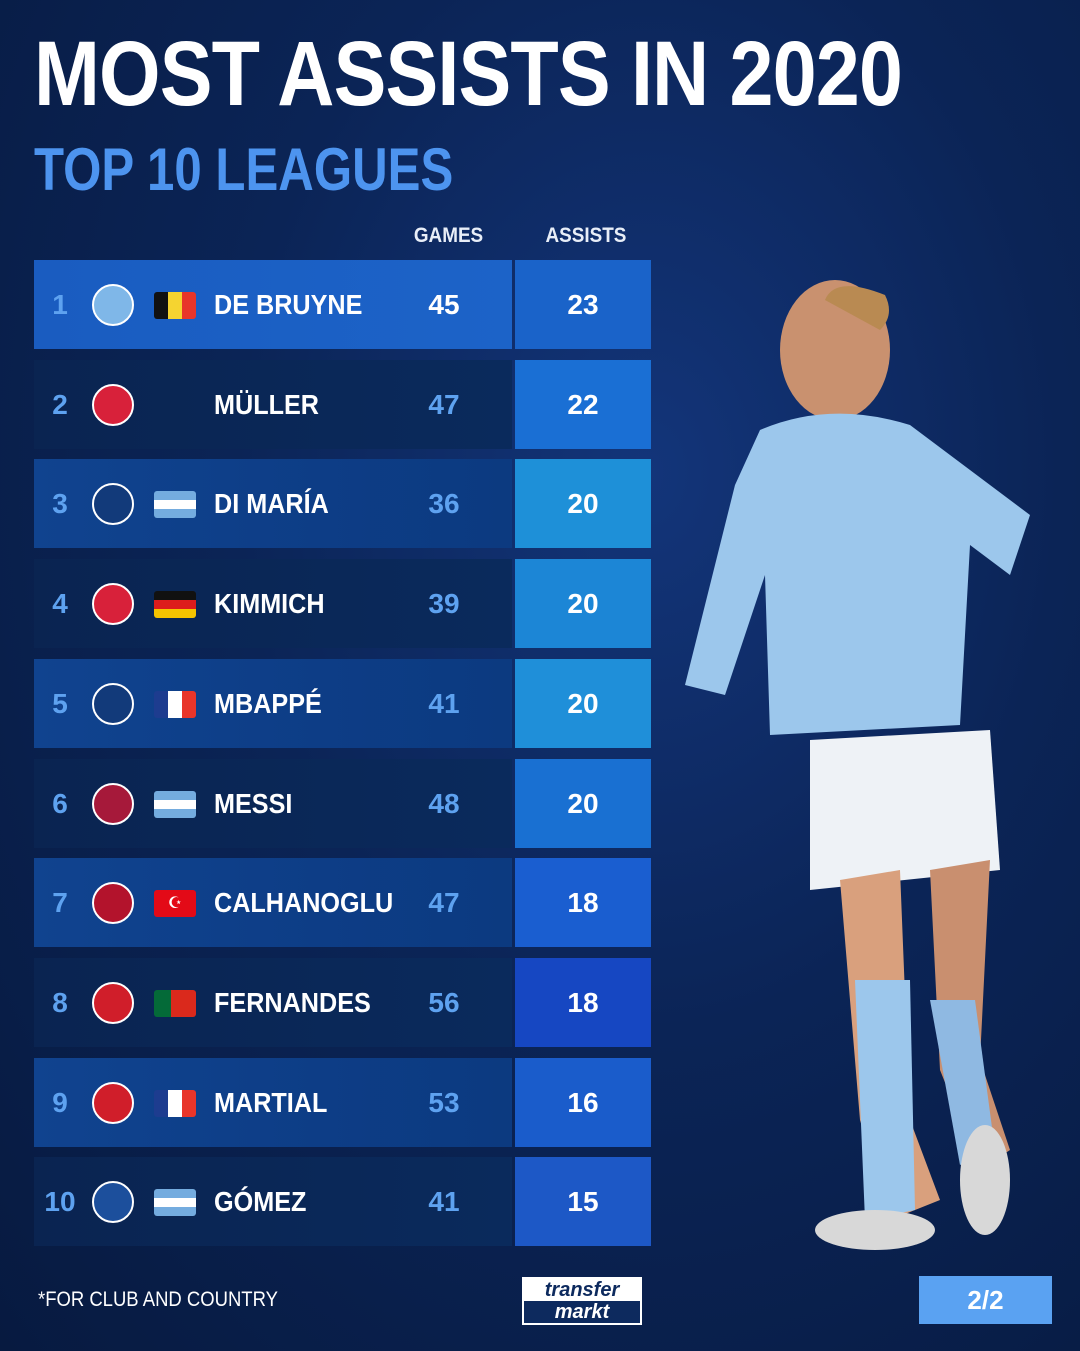  I want to click on table-row: 5 MBAPPÉ 41, so click(273, 703).